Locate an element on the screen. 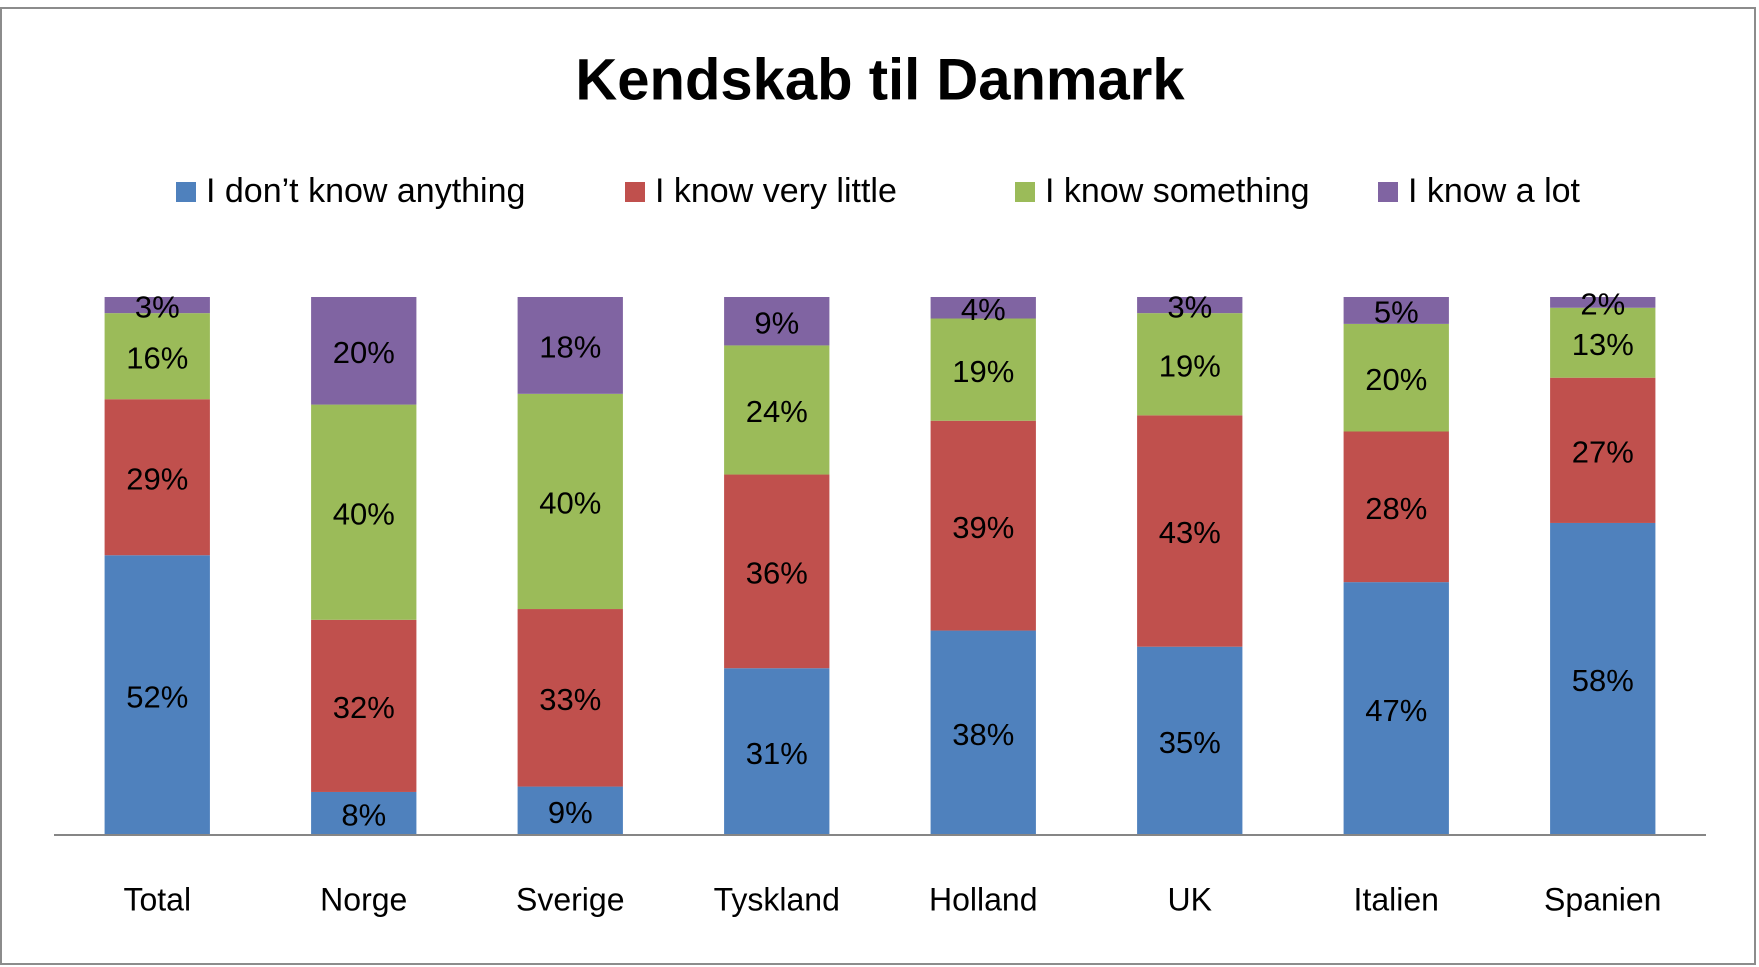 This screenshot has width=1759, height=967. data-label: 43% is located at coordinates (1190, 532).